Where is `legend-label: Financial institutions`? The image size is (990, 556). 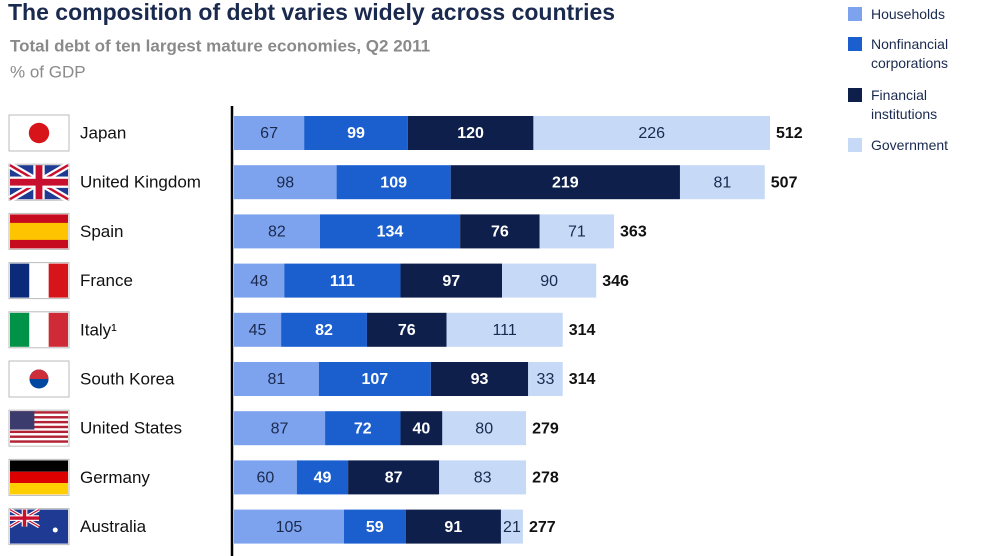 legend-label: Financial institutions is located at coordinates (904, 104).